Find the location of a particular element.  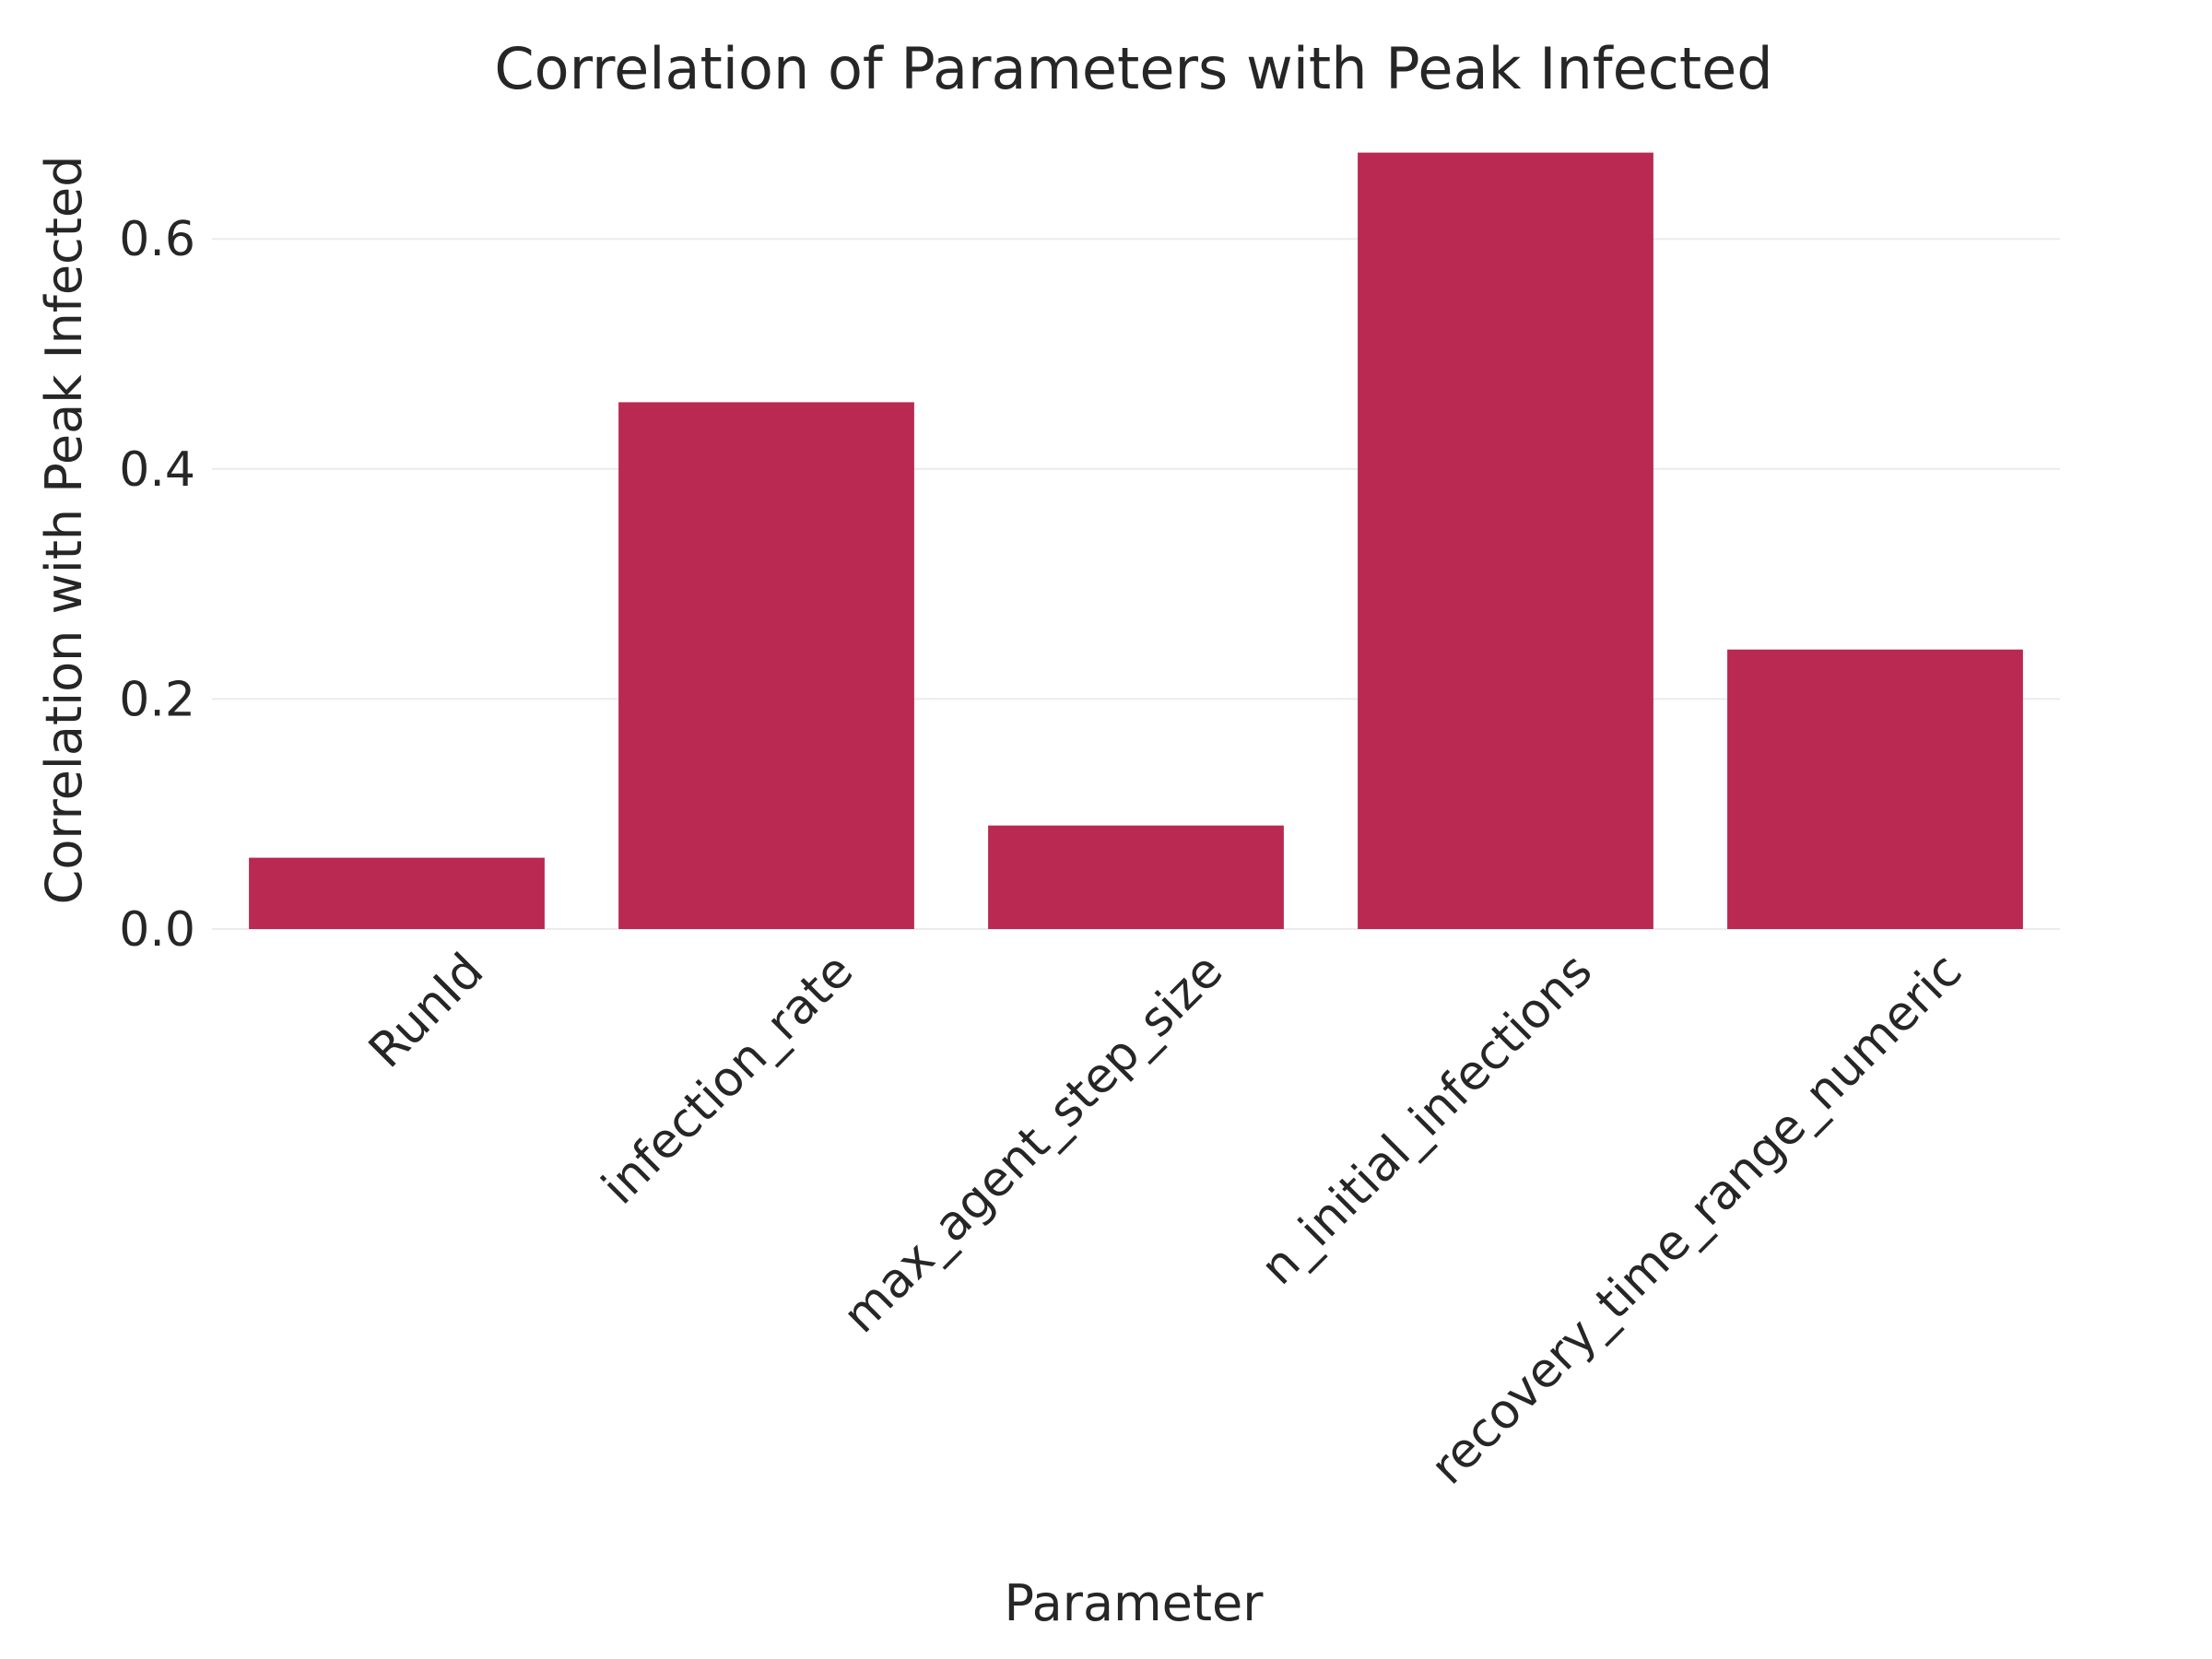

bar-runid is located at coordinates (397, 893).